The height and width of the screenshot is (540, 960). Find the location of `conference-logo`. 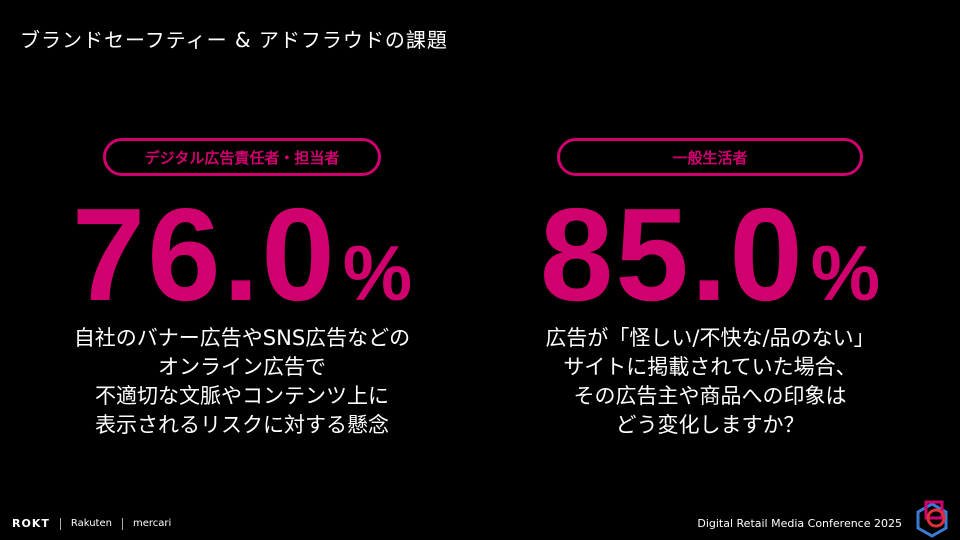

conference-logo is located at coordinates (932, 519).